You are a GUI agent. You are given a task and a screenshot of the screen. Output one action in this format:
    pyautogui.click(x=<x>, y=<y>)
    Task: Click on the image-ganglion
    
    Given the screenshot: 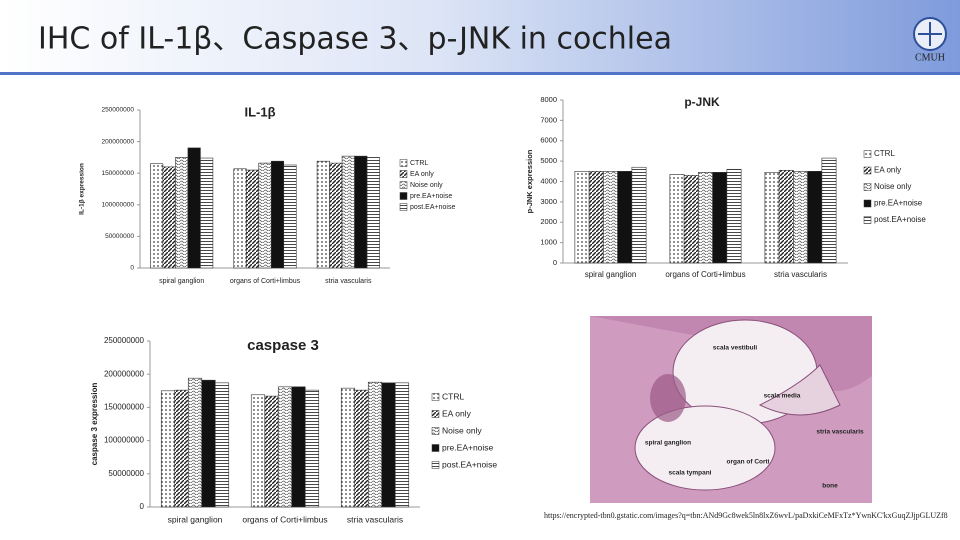 What is the action you would take?
    pyautogui.click(x=668, y=398)
    